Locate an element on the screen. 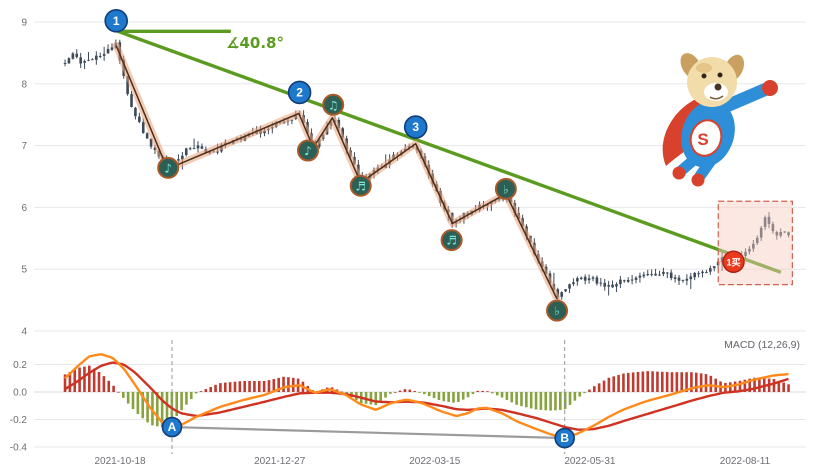 This screenshot has width=822, height=471. price-axis-tick: 8 is located at coordinates (24, 84).